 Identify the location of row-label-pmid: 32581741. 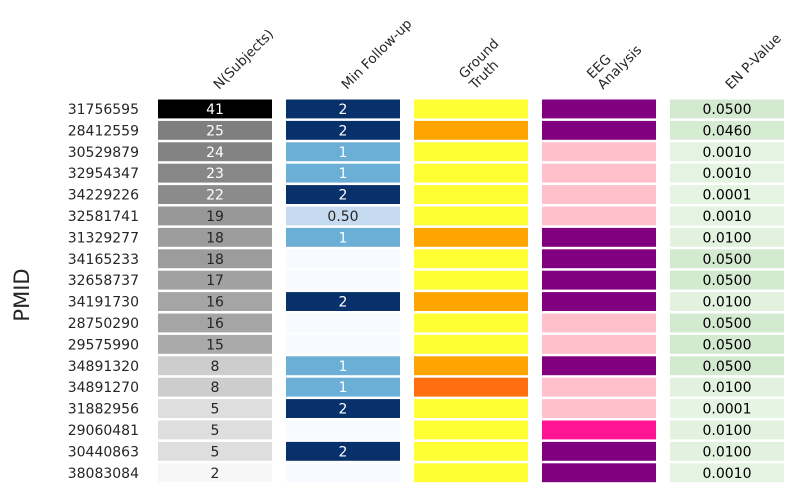
(103, 217).